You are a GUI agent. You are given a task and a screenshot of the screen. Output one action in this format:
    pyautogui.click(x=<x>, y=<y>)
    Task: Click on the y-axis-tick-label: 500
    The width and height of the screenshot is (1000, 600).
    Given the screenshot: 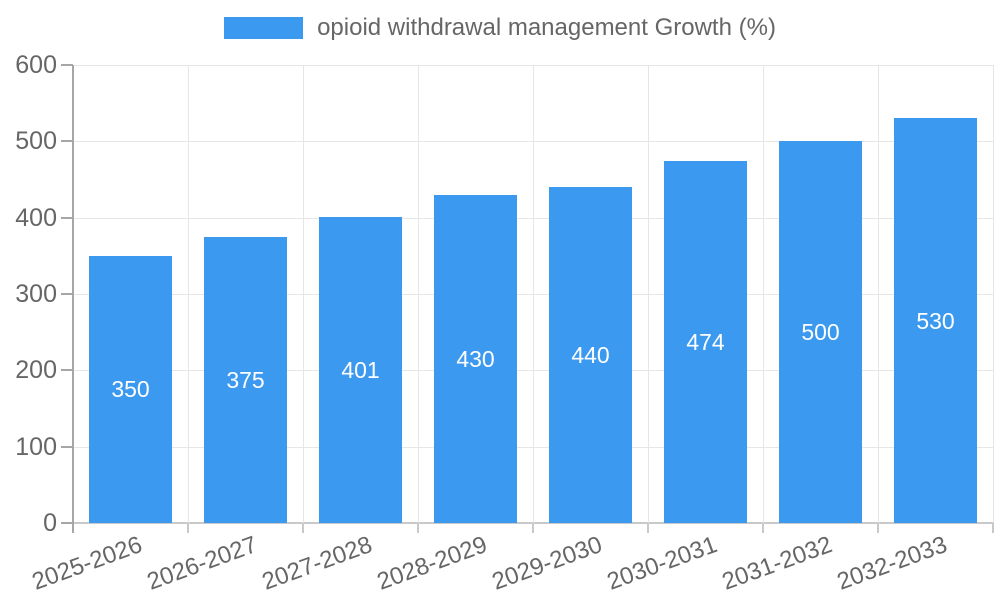 What is the action you would take?
    pyautogui.click(x=36, y=141)
    